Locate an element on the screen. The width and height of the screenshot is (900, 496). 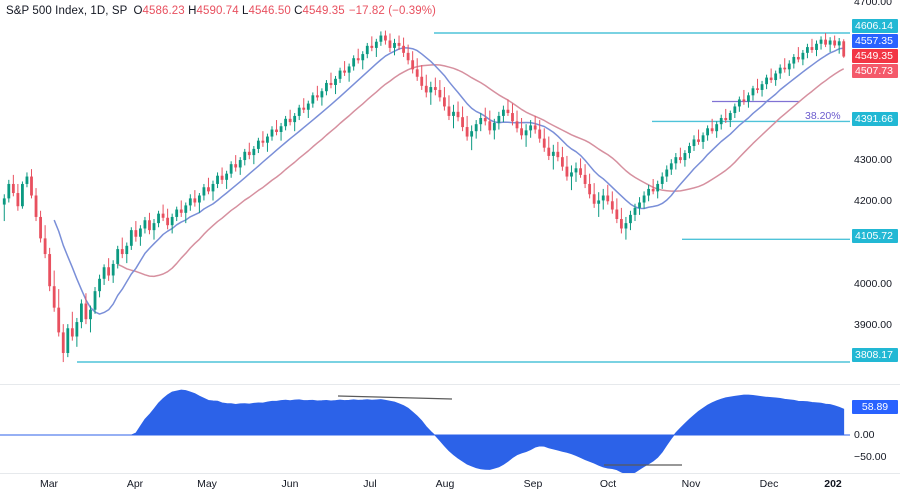
oscillator-axis: 58.89 0.00 −50.00 is located at coordinates (875, 429).